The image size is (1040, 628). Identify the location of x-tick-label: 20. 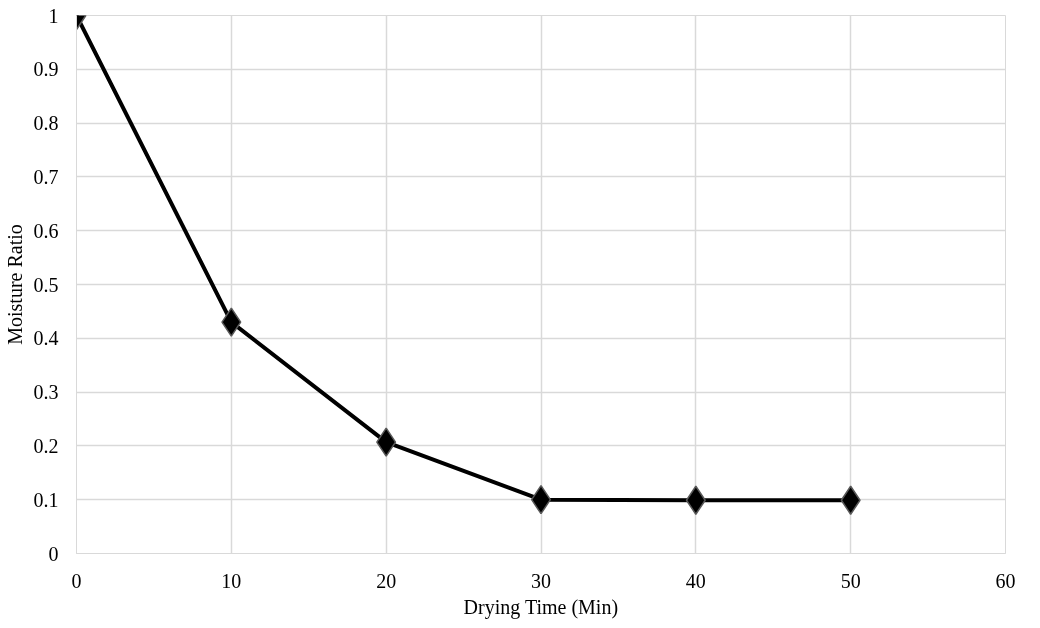
(386, 580).